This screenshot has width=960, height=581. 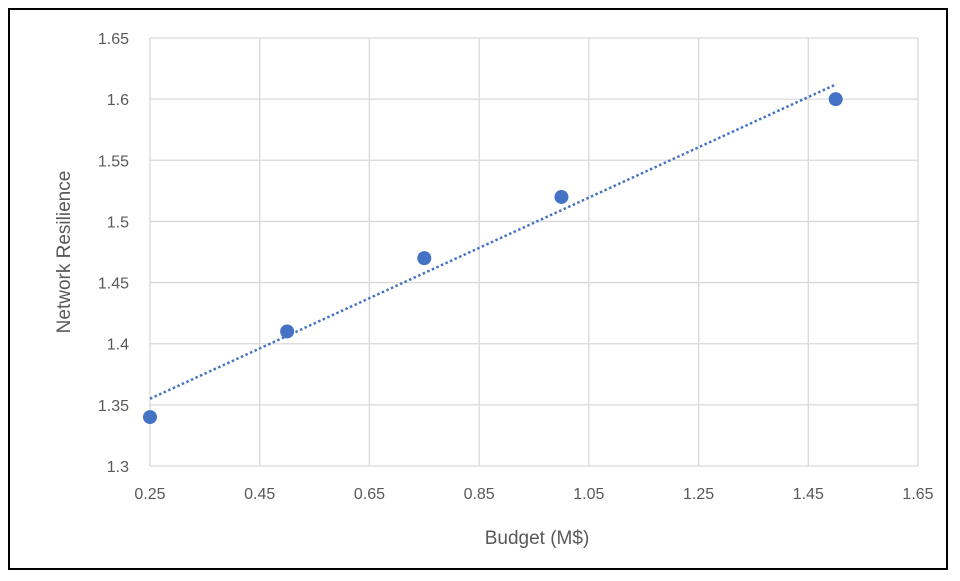 I want to click on x-tick-labels: 0.25 0.45 0.65 0.85 1.05 1.25 1.45 1.65, so click(x=533, y=494).